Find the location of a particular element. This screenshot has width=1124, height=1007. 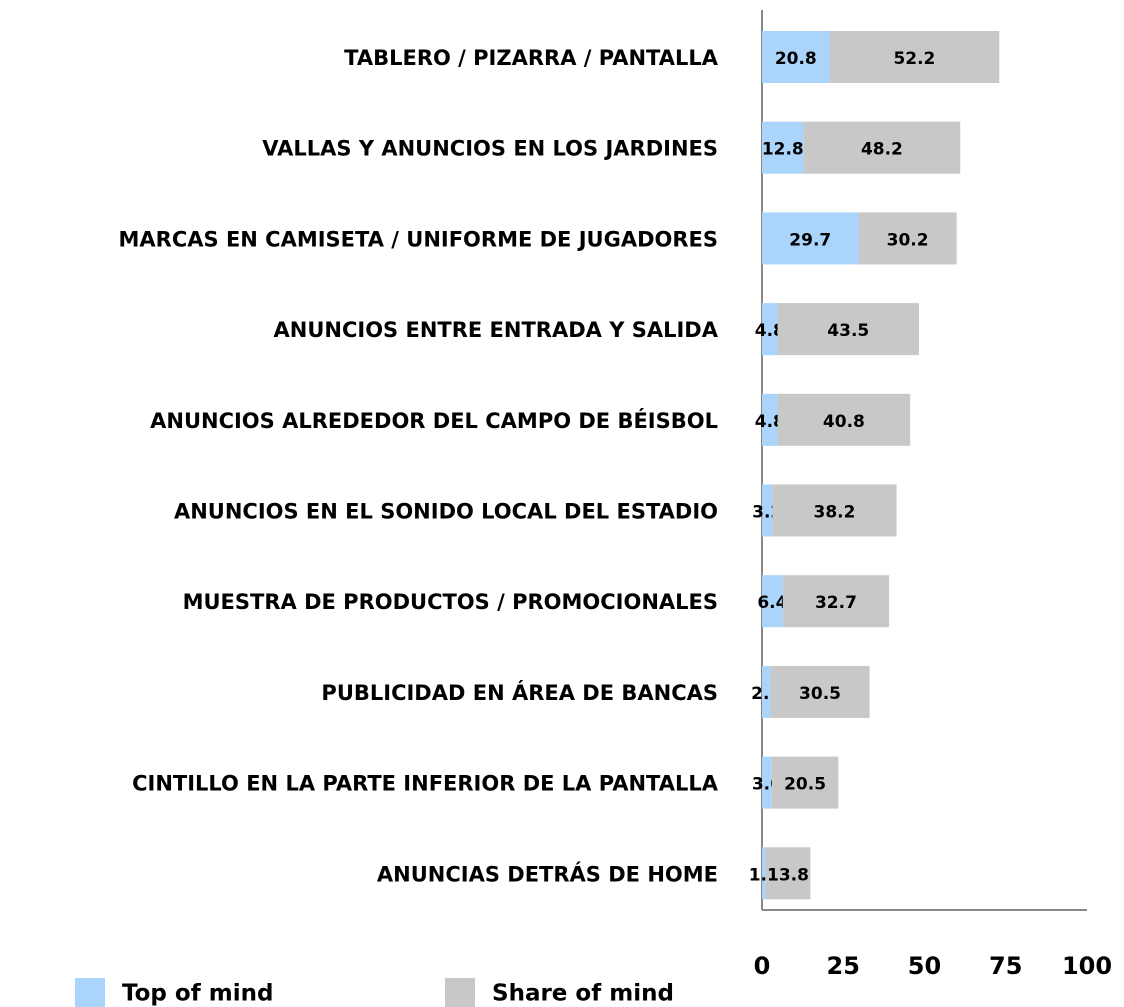

value-label: 29.7 is located at coordinates (810, 240).